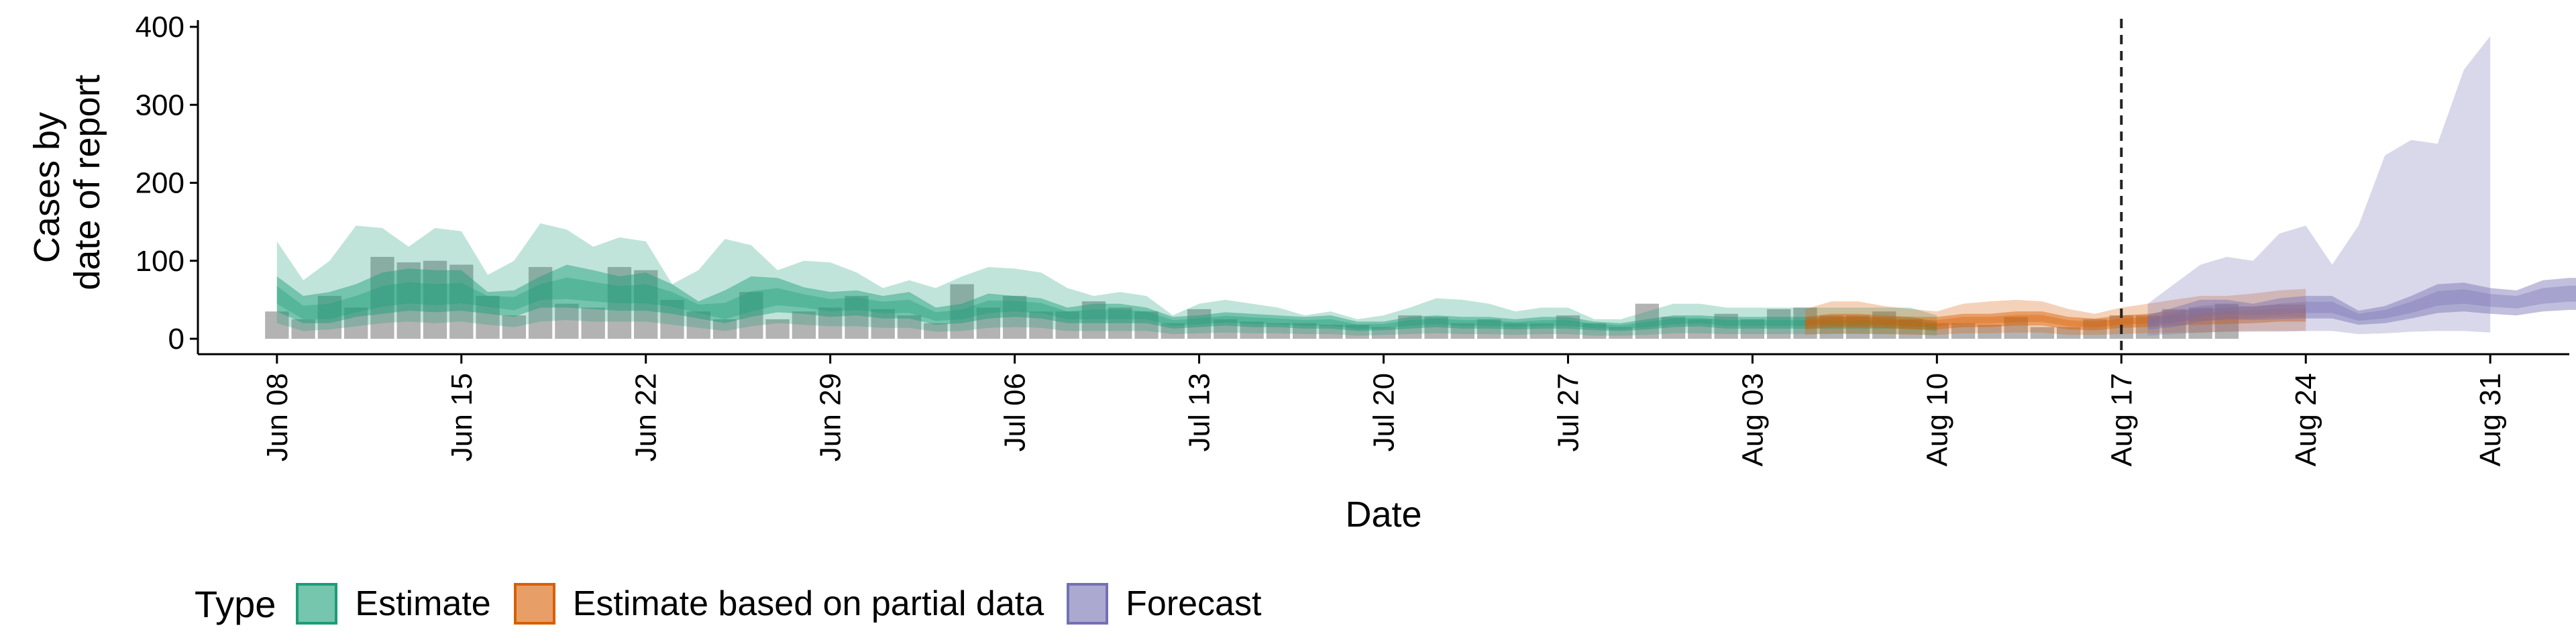  What do you see at coordinates (160, 105) in the screenshot?
I see `y-tick-label: 300` at bounding box center [160, 105].